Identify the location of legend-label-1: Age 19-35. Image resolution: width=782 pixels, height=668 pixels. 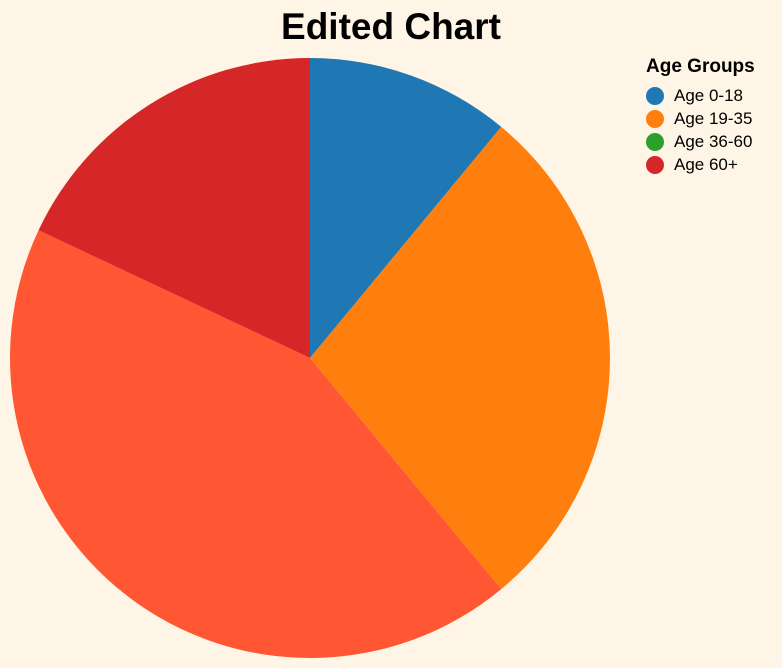
(713, 118).